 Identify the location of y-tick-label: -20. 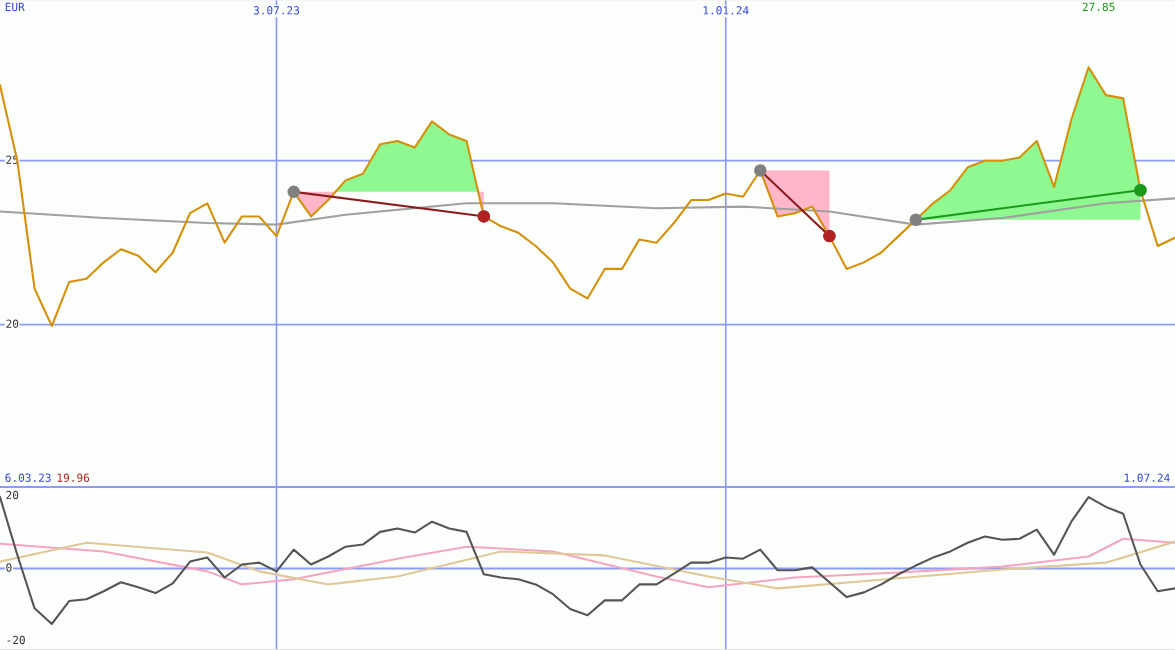
(16, 640).